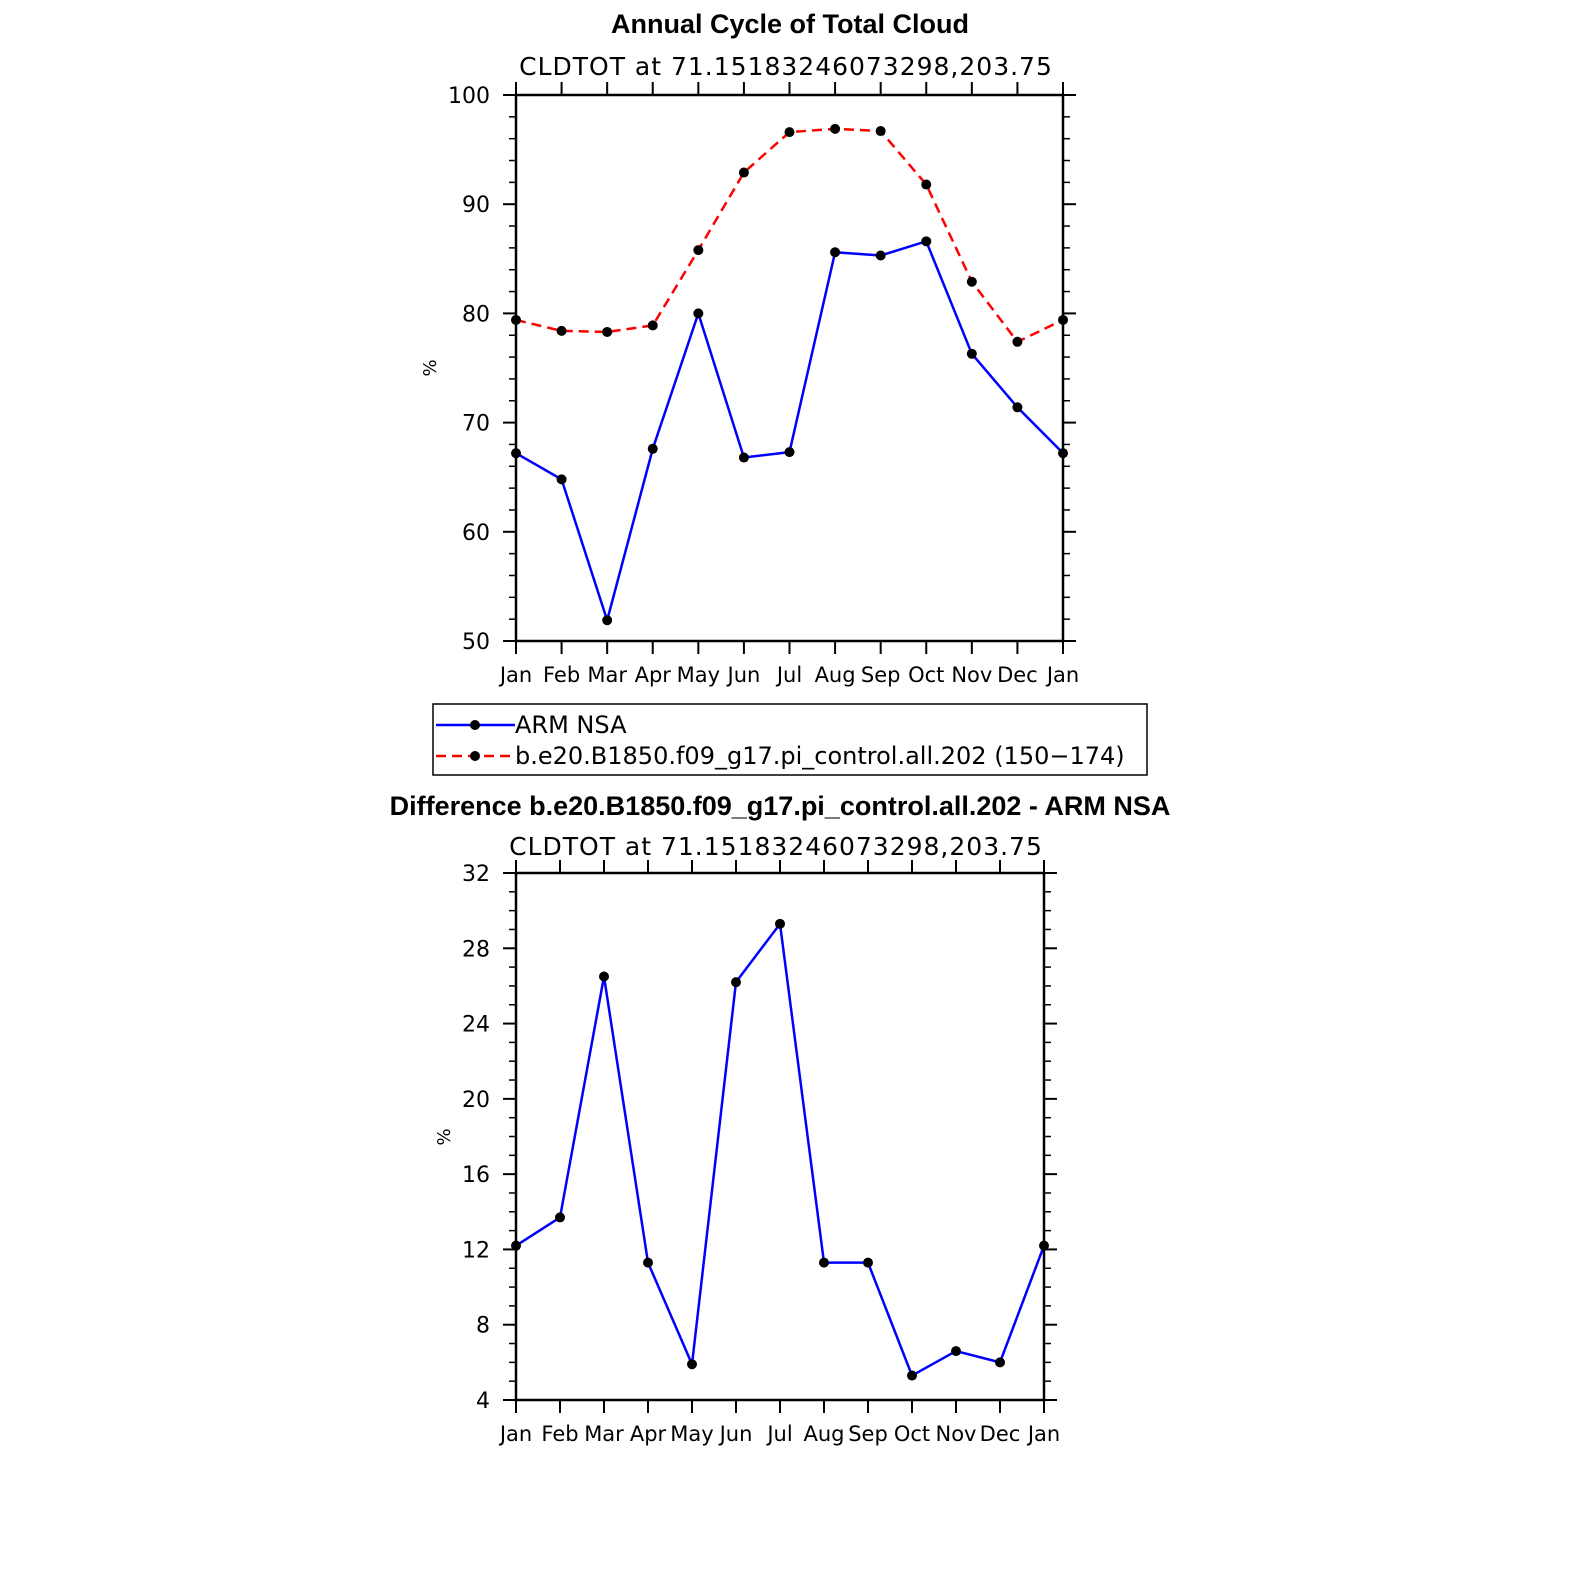 The image size is (1574, 1574). Describe the element at coordinates (476, 314) in the screenshot. I see `y-tick-label: 80` at that location.